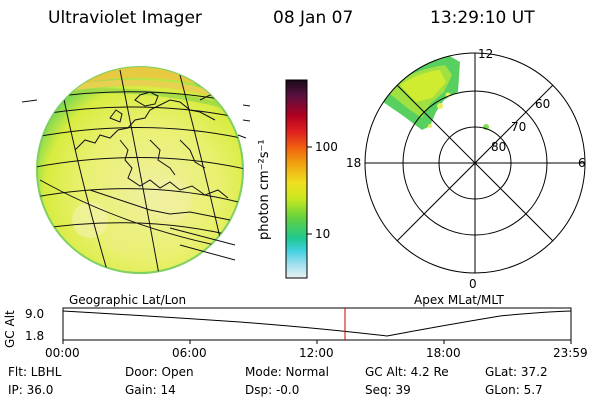 This screenshot has height=400, width=600. What do you see at coordinates (354, 163) in the screenshot?
I see `mlt-label-18: 18` at bounding box center [354, 163].